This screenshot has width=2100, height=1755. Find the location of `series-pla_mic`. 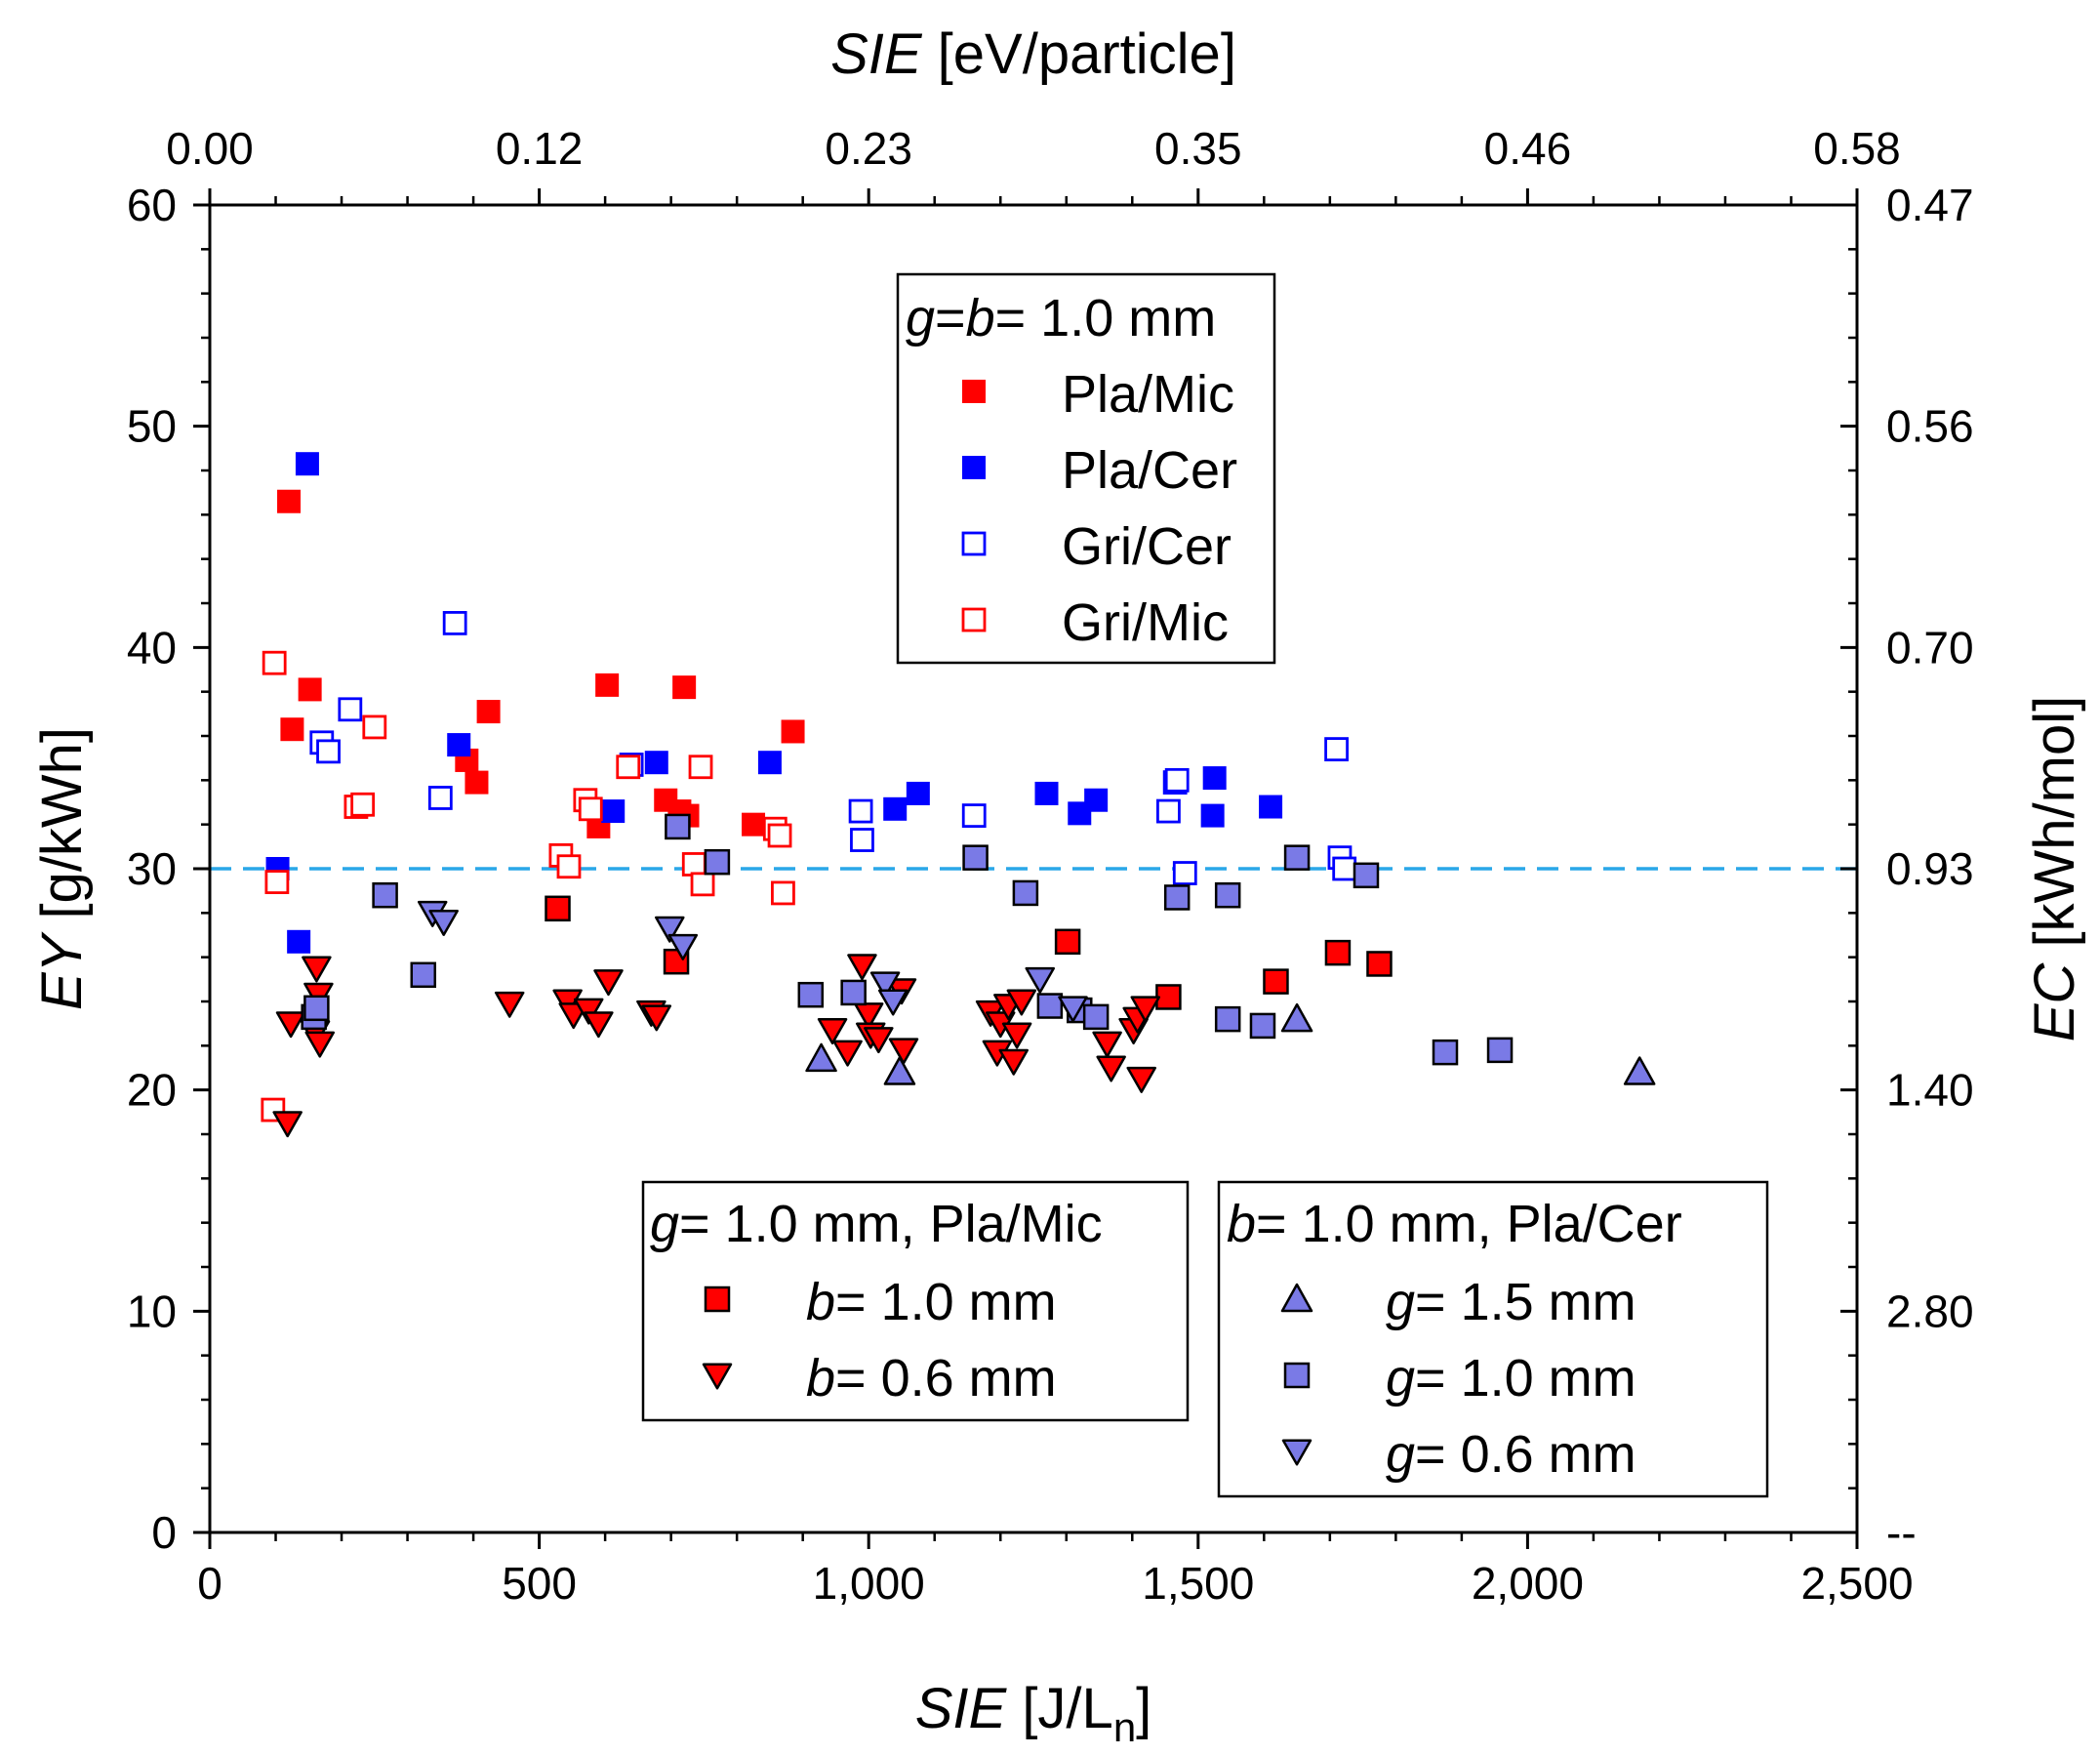

series-pla_mic is located at coordinates (541, 663).